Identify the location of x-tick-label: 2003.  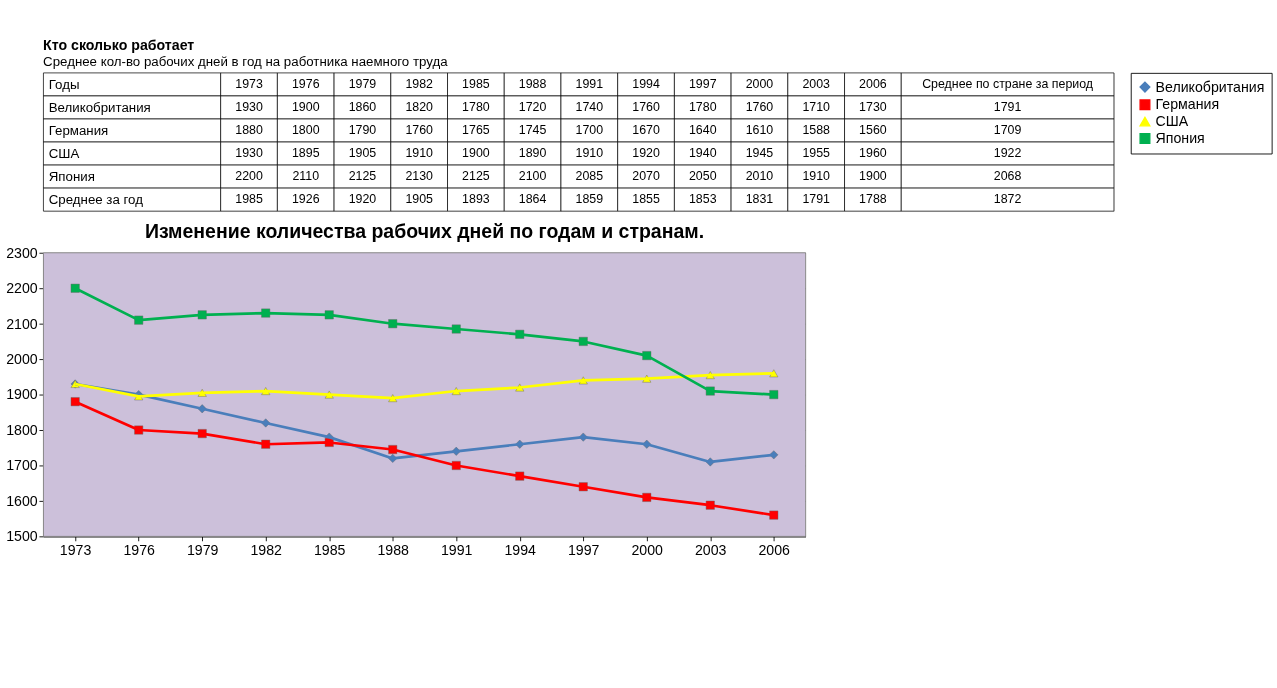
(710, 549).